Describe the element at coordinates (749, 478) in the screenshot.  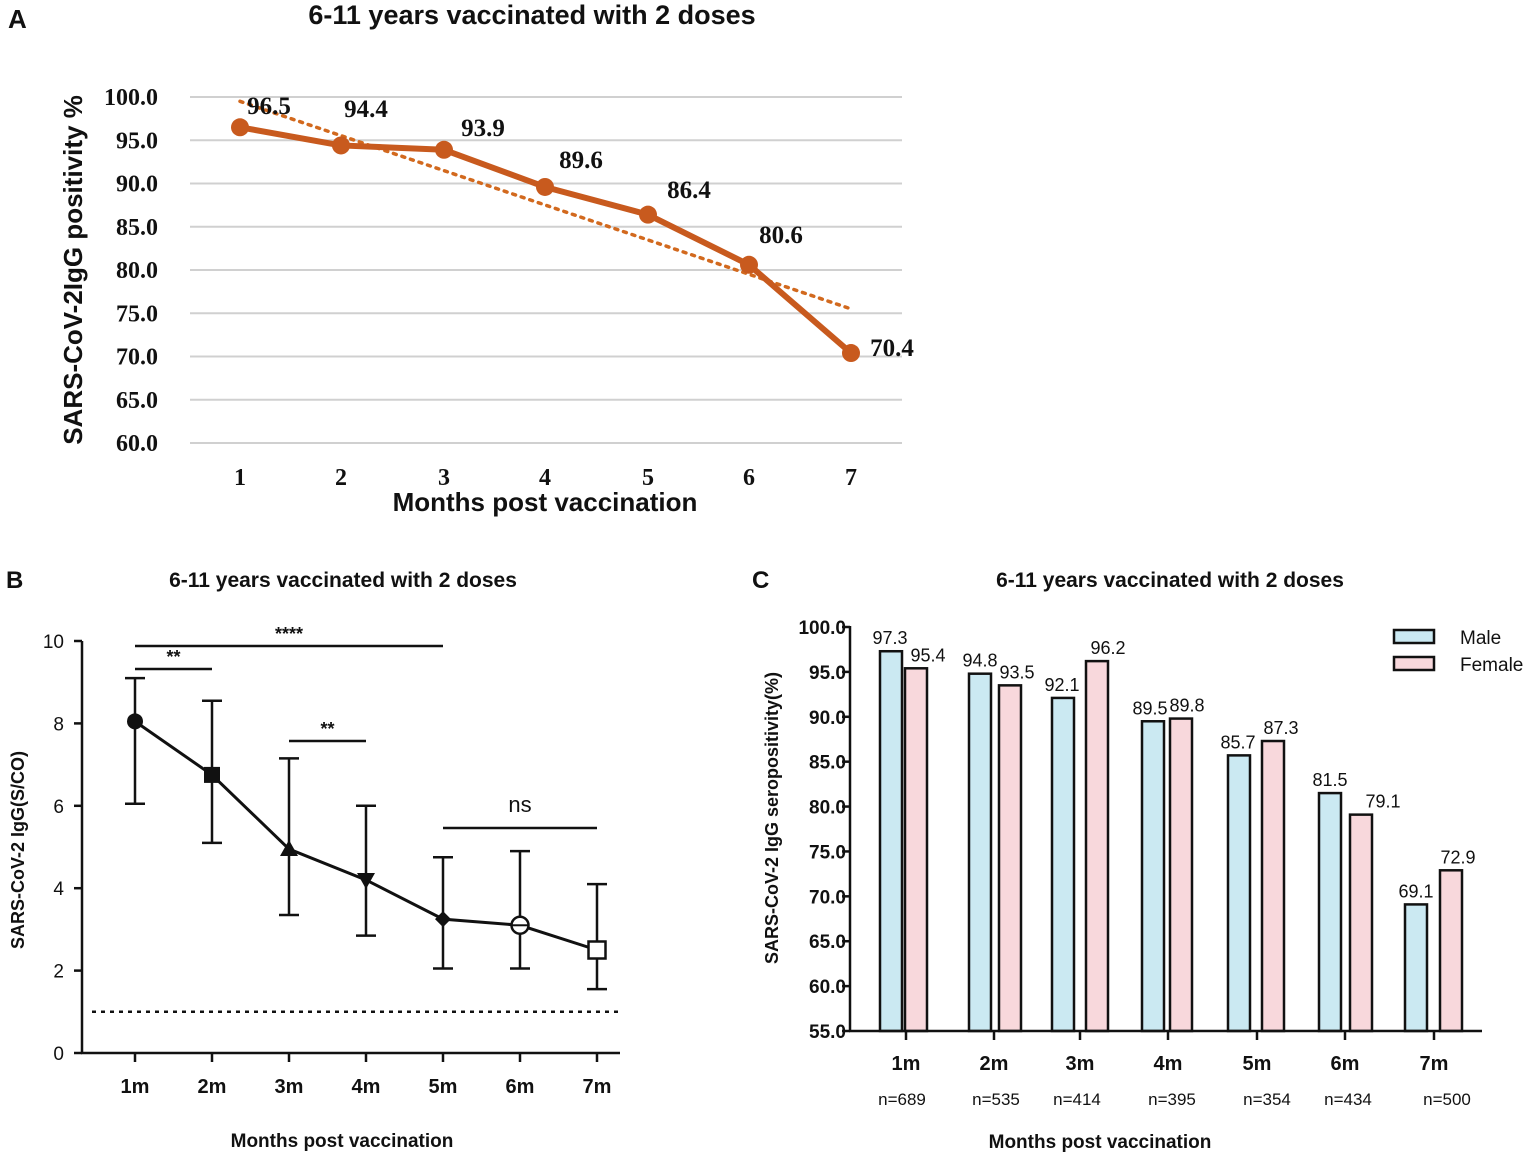
I see `x-tick-label: 6` at that location.